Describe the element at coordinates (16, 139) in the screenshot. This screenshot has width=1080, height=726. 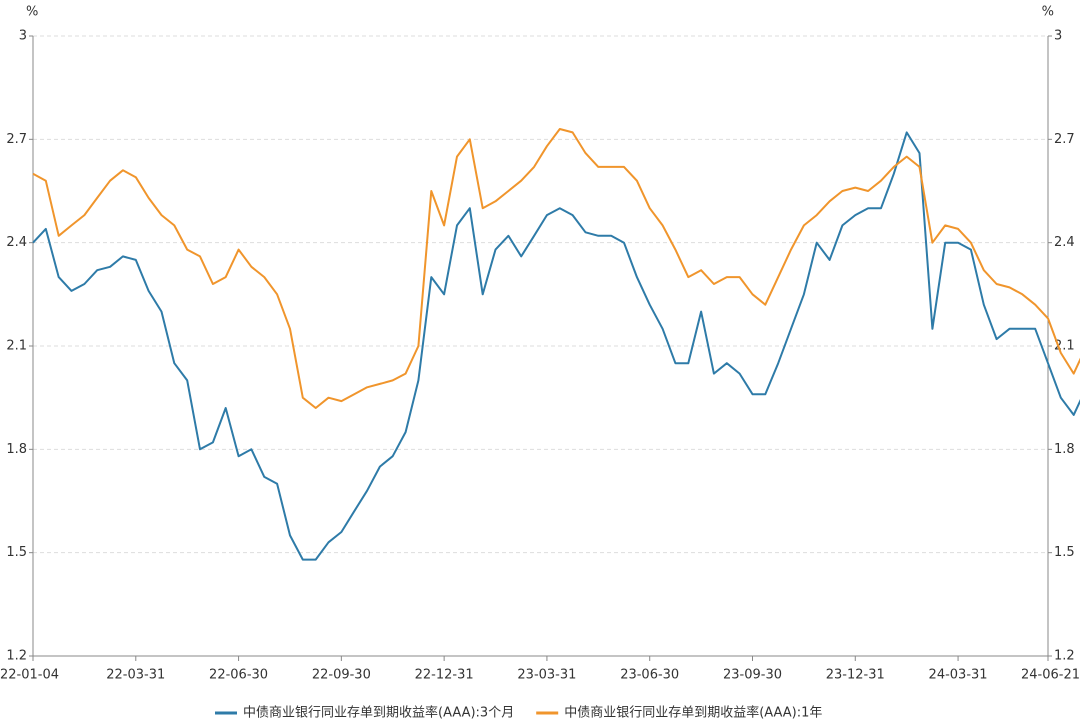
I see `y-tick-label: 2.7` at that location.